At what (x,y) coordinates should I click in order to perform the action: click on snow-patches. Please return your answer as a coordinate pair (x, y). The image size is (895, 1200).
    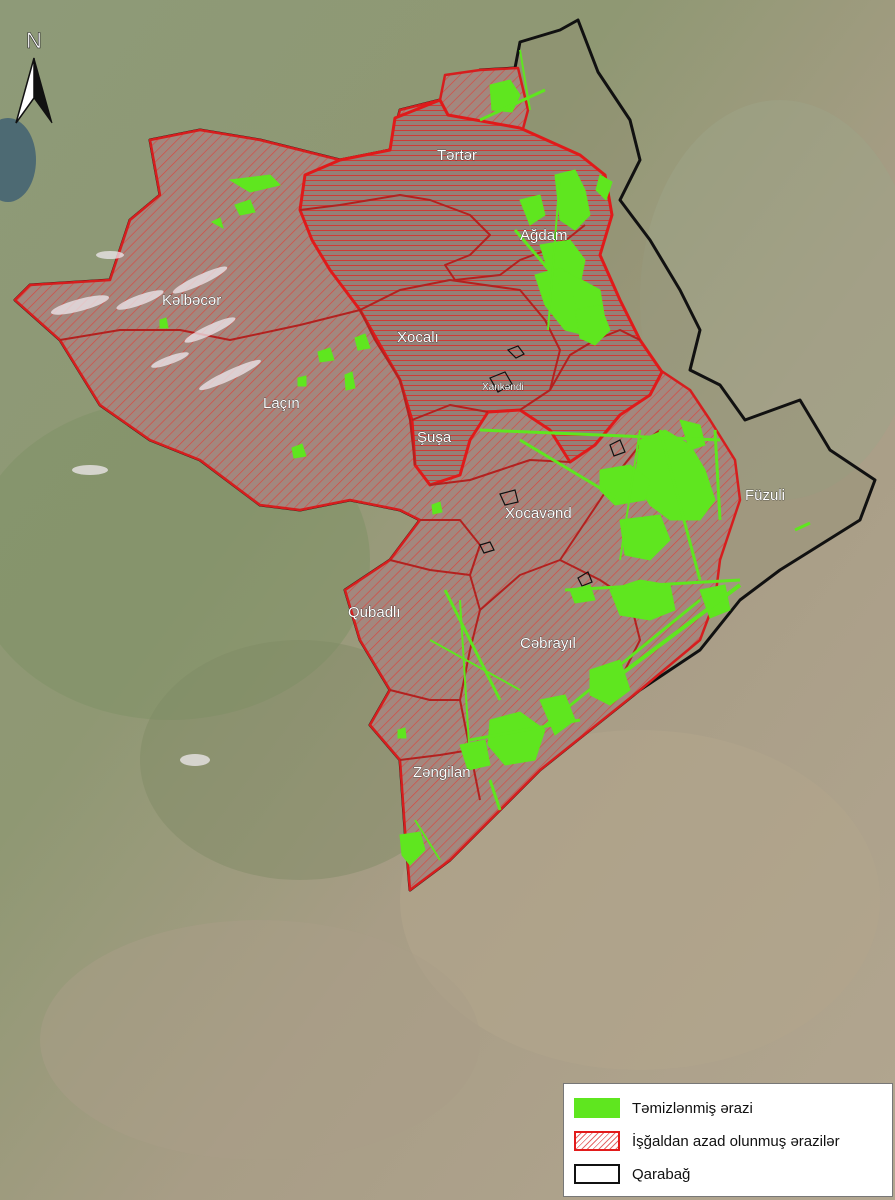
    Looking at the image, I should click on (155, 508).